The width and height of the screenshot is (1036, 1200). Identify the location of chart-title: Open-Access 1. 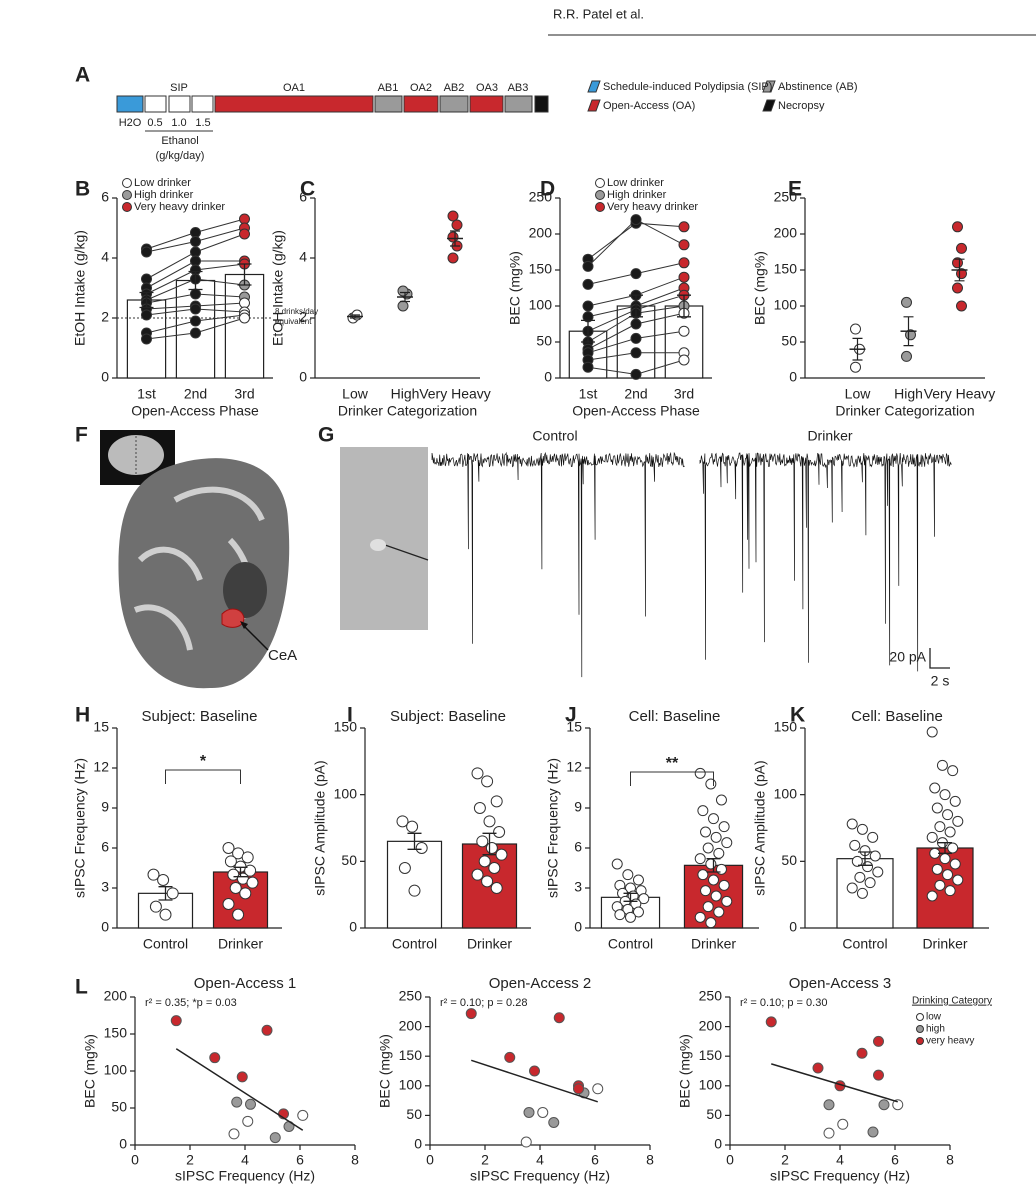
(245, 983).